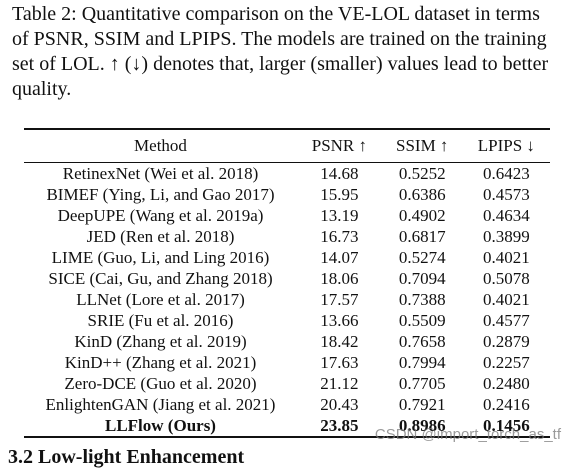 The width and height of the screenshot is (571, 469). What do you see at coordinates (339, 383) in the screenshot?
I see `cell-psnr: 21.12` at bounding box center [339, 383].